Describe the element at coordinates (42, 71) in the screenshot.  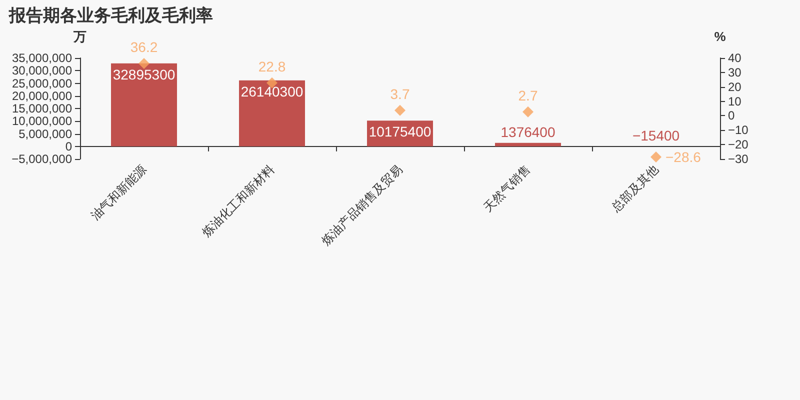
I see `y-tick-label: 30,000,000` at that location.